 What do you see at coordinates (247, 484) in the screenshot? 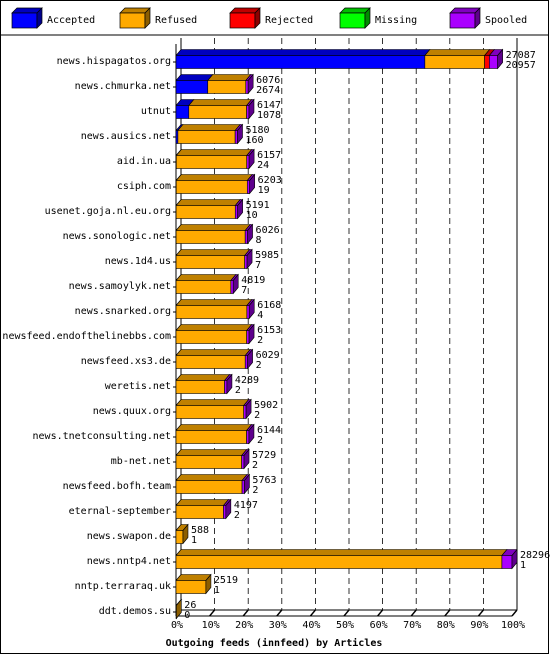
I see `bar-side-newsfeed-bofh-team` at bounding box center [247, 484].